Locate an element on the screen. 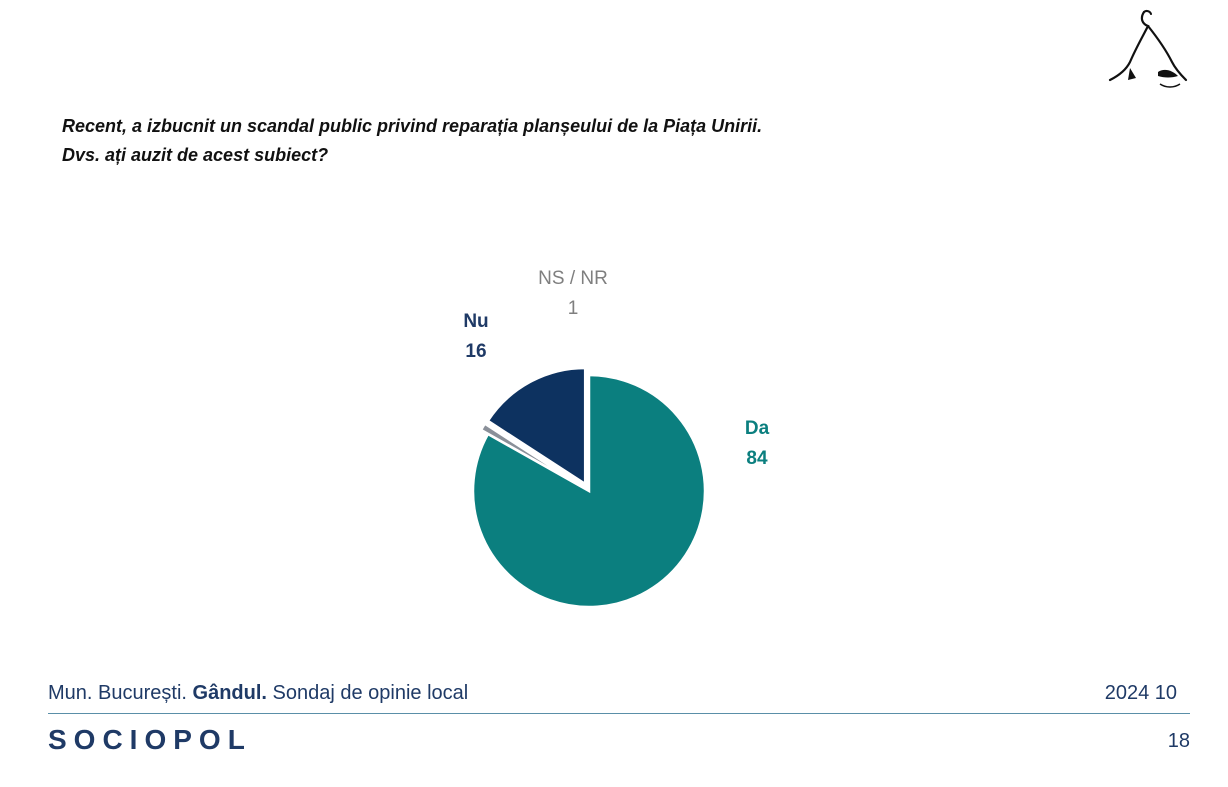  pie-slice-da is located at coordinates (589, 491).